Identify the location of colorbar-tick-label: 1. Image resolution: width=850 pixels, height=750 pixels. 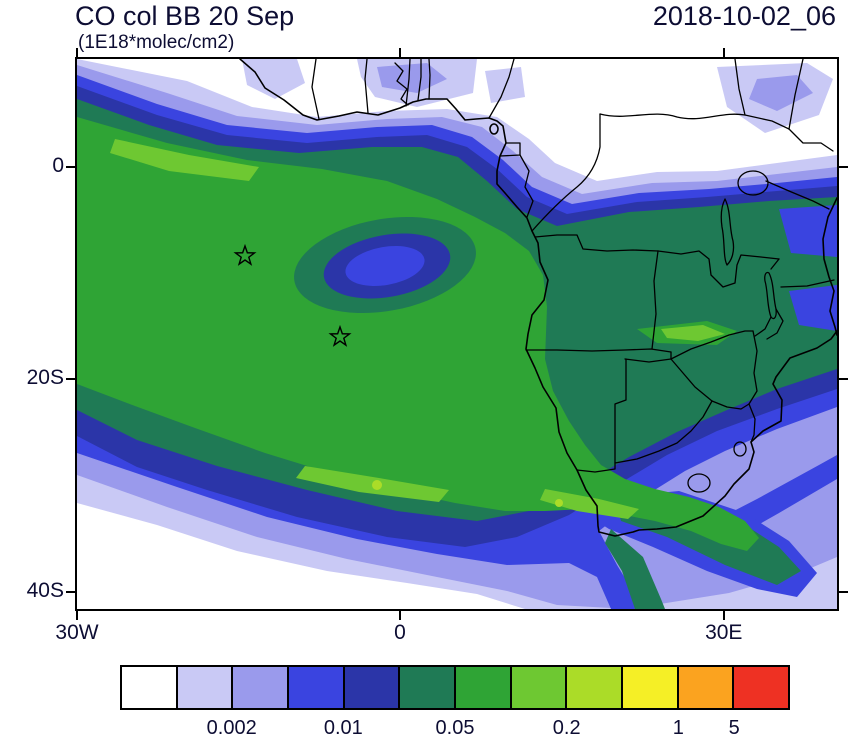
(678, 728).